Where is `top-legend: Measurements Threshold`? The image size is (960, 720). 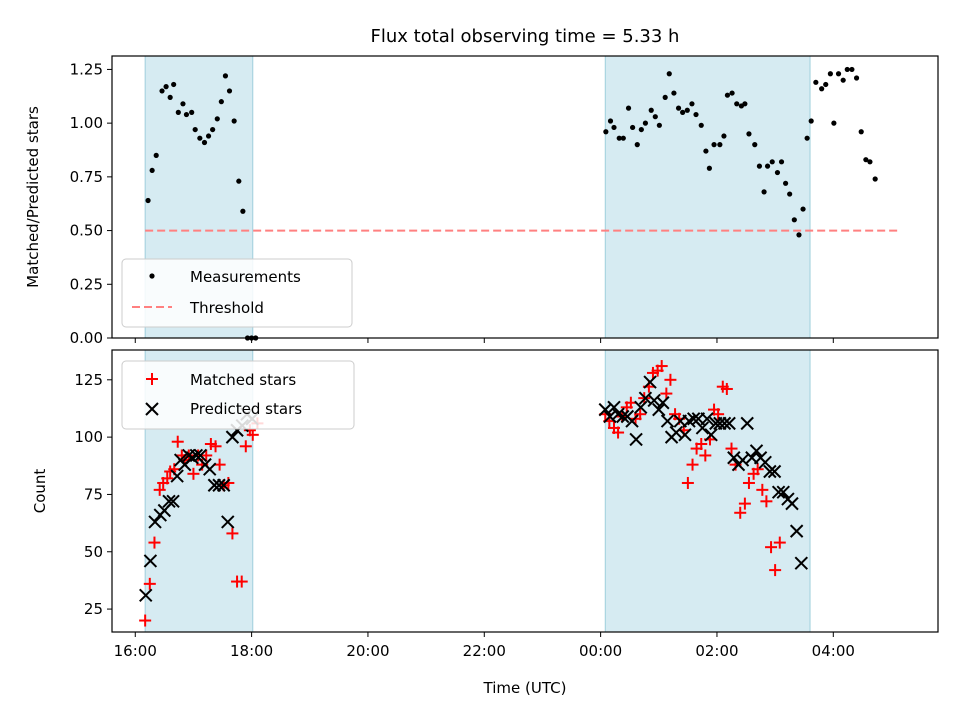 top-legend: Measurements Threshold is located at coordinates (237, 293).